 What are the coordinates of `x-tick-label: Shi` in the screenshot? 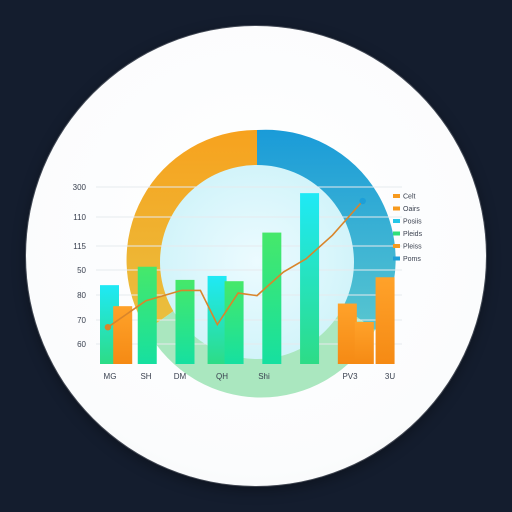 It's located at (264, 376).